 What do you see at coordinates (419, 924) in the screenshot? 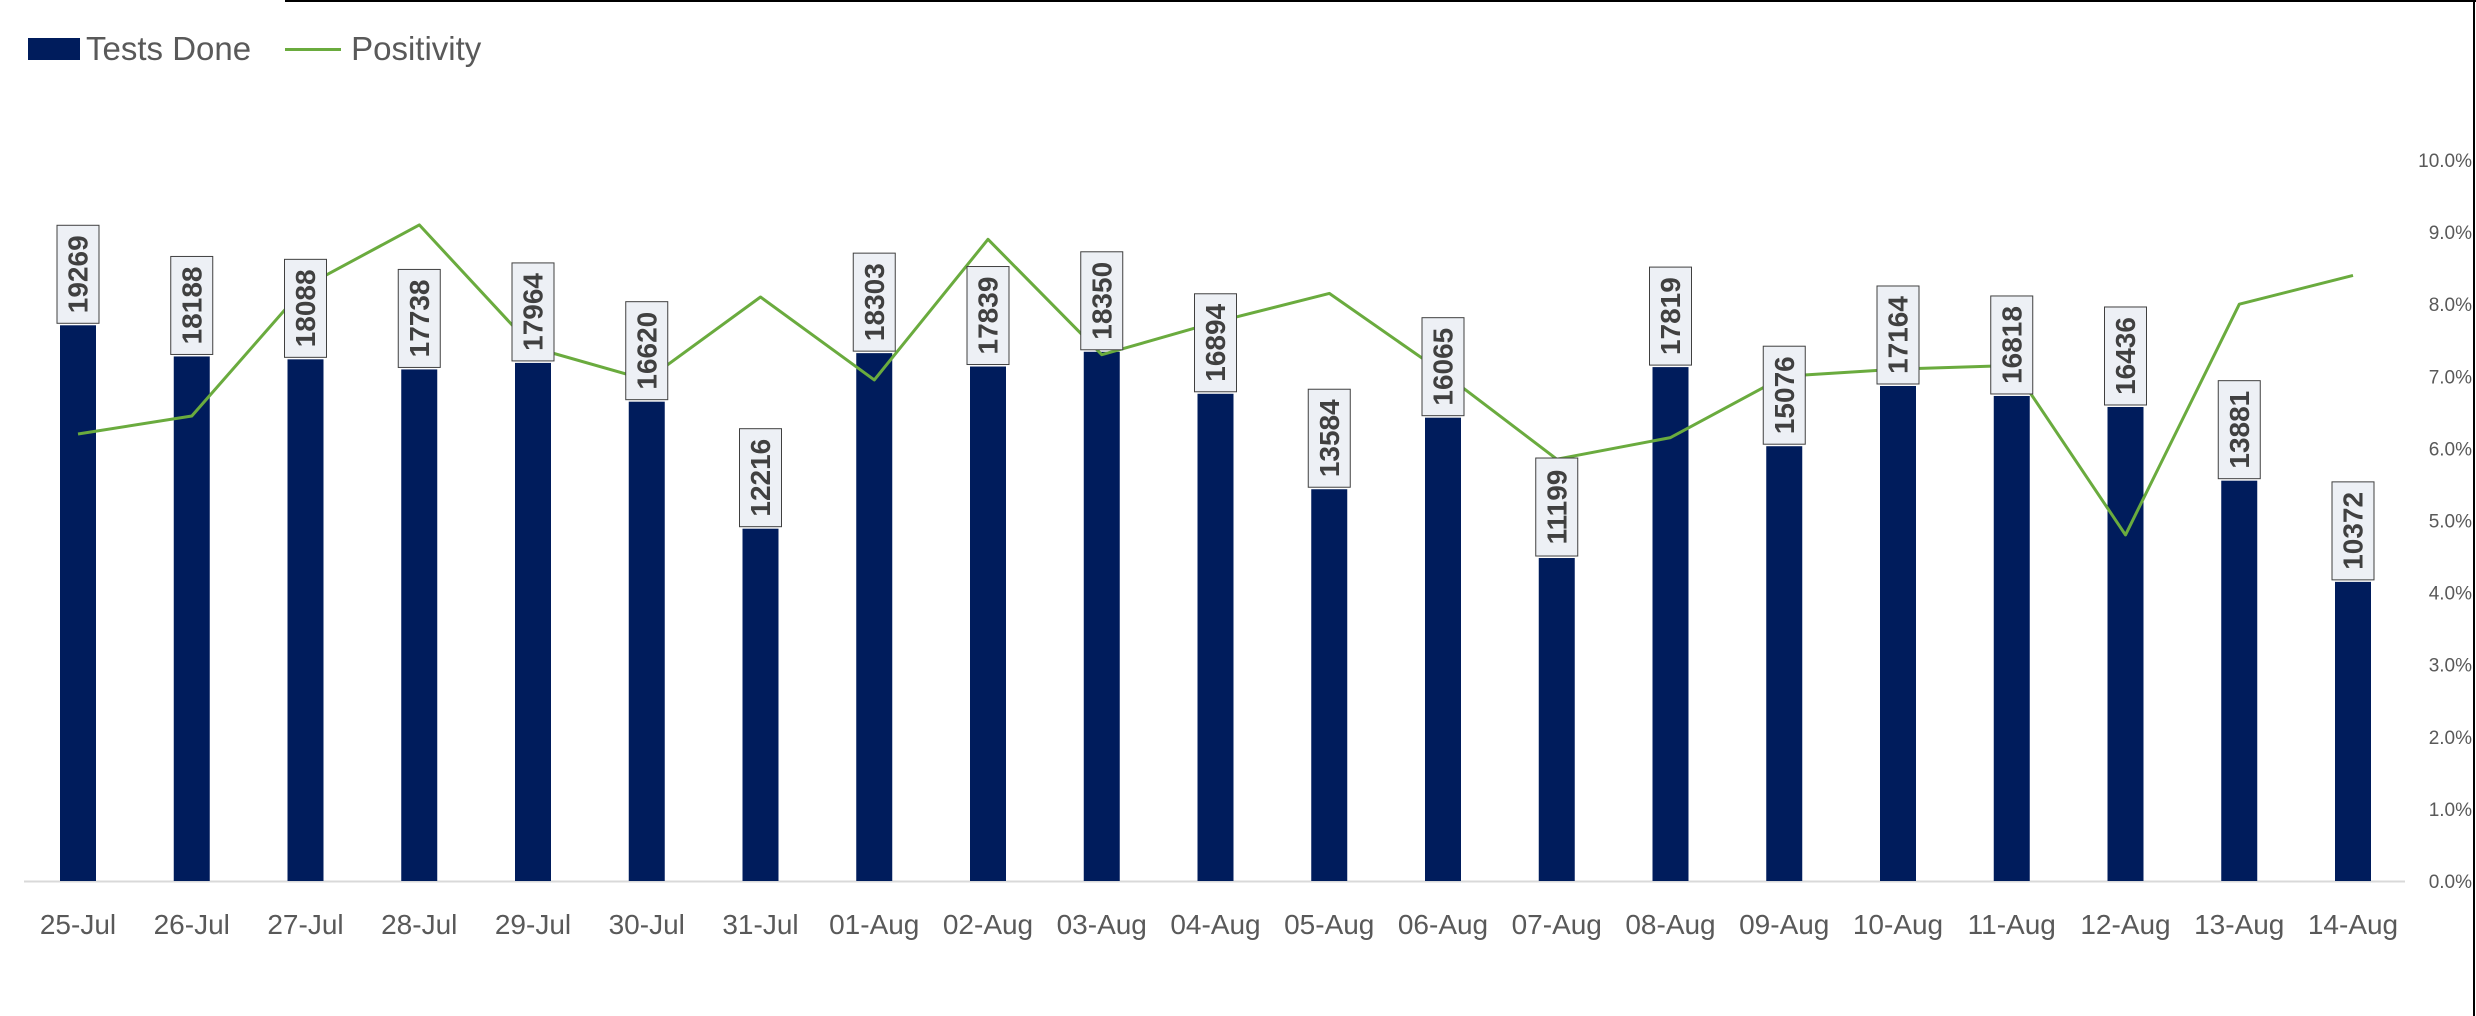
I see `x-tick-label: 28-Jul` at bounding box center [419, 924].